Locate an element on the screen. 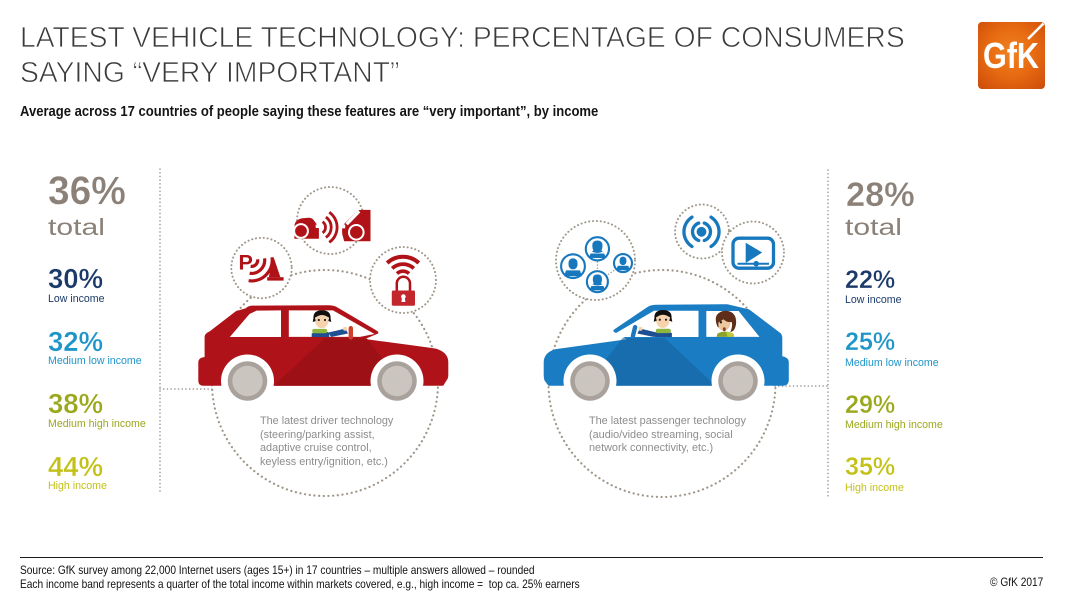  svg-text: GfK is located at coordinates (1011, 55).